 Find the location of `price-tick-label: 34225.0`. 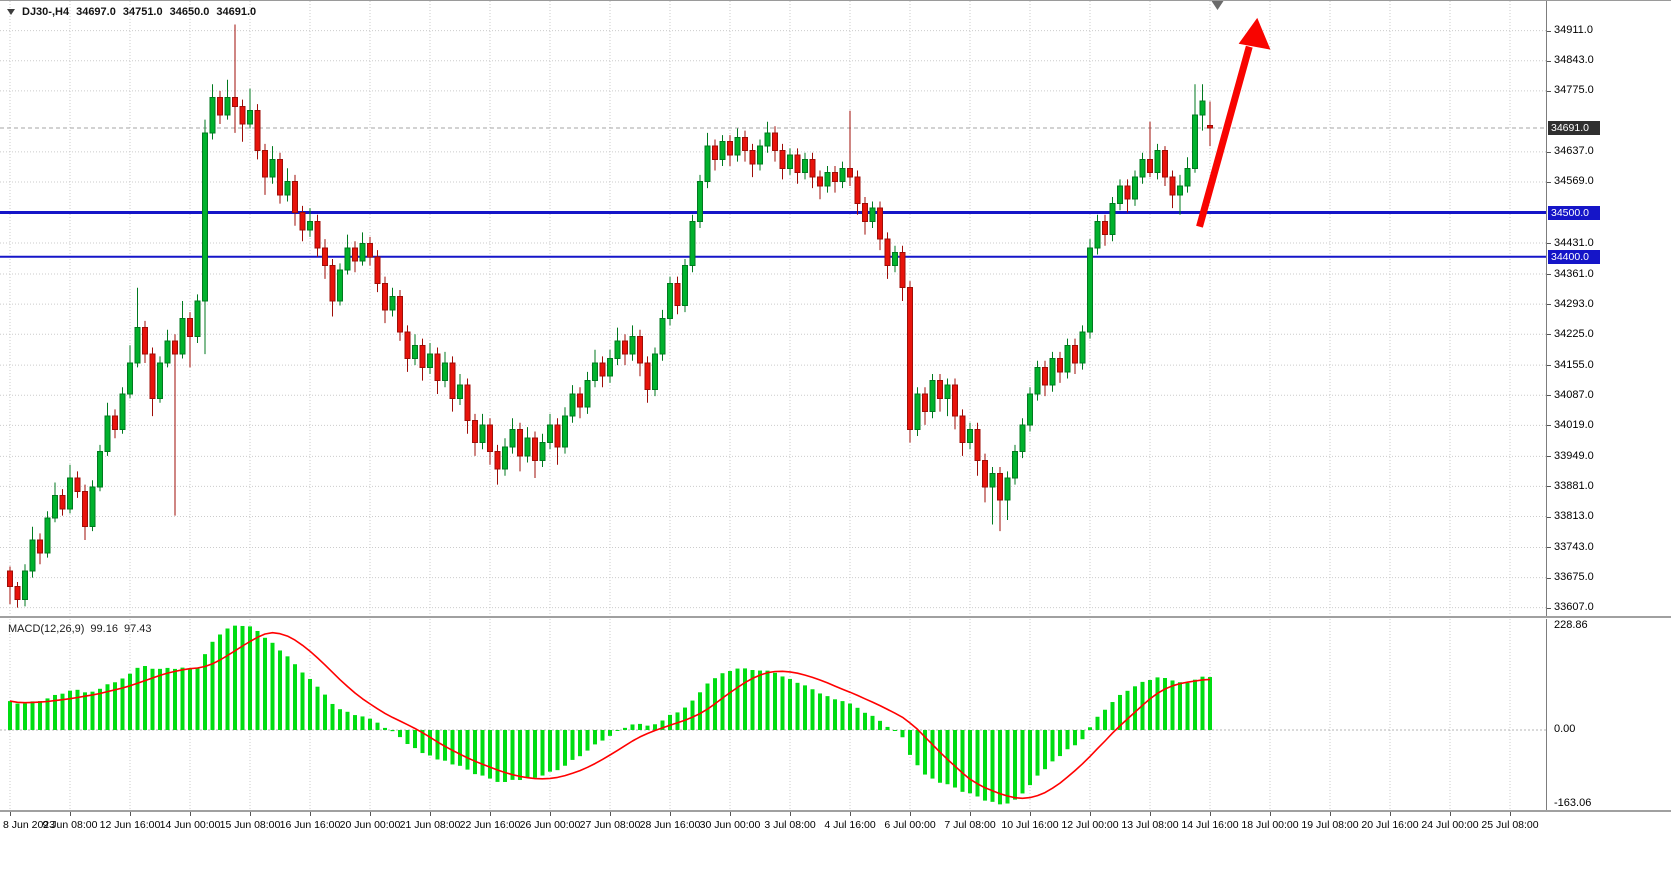

price-tick-label: 34225.0 is located at coordinates (1574, 333).